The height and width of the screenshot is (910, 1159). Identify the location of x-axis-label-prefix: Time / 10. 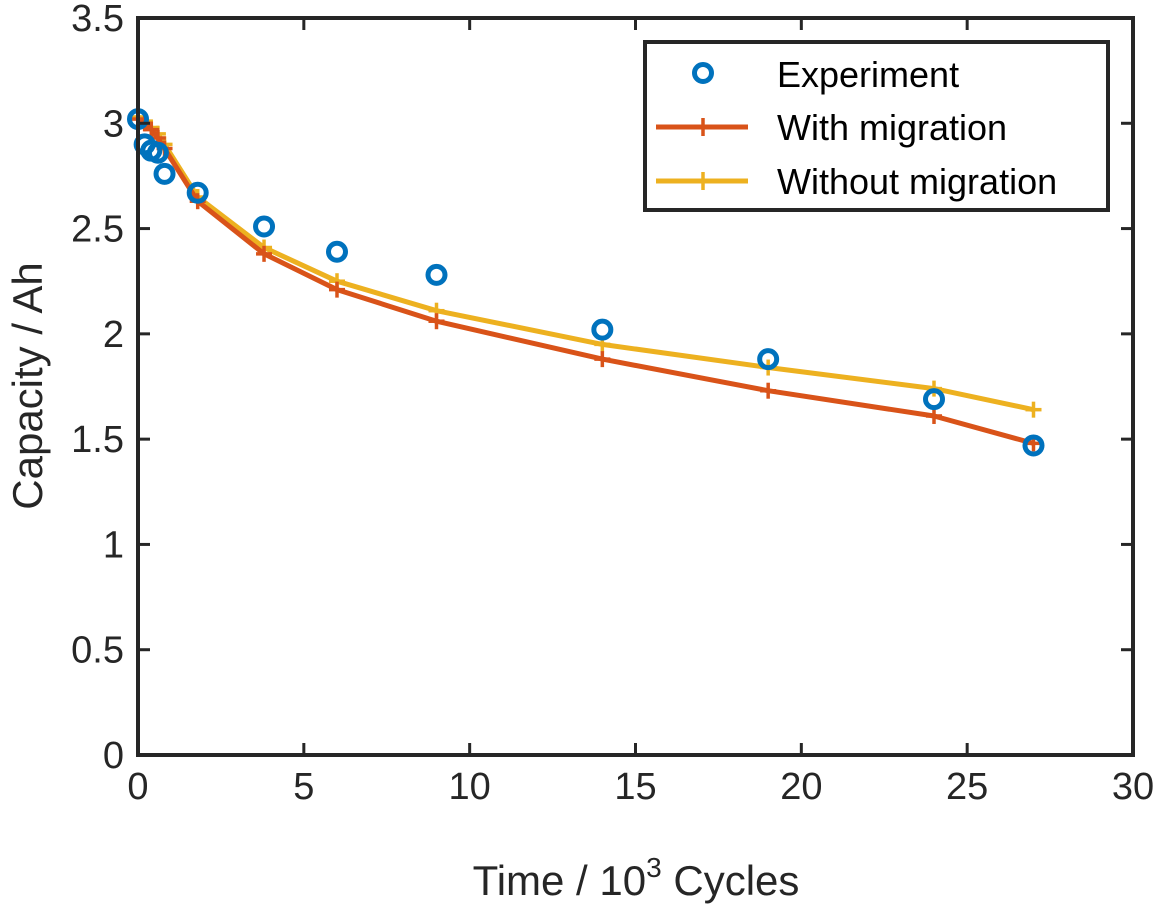
(560, 880).